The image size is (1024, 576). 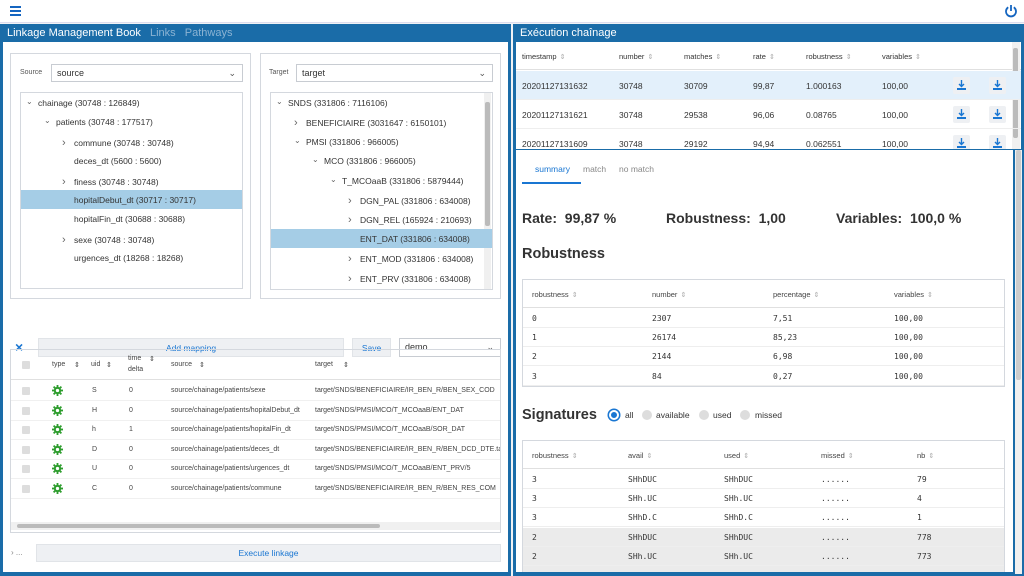 What do you see at coordinates (763, 318) in the screenshot?
I see `table-row: 0 2307 7,51 100,00` at bounding box center [763, 318].